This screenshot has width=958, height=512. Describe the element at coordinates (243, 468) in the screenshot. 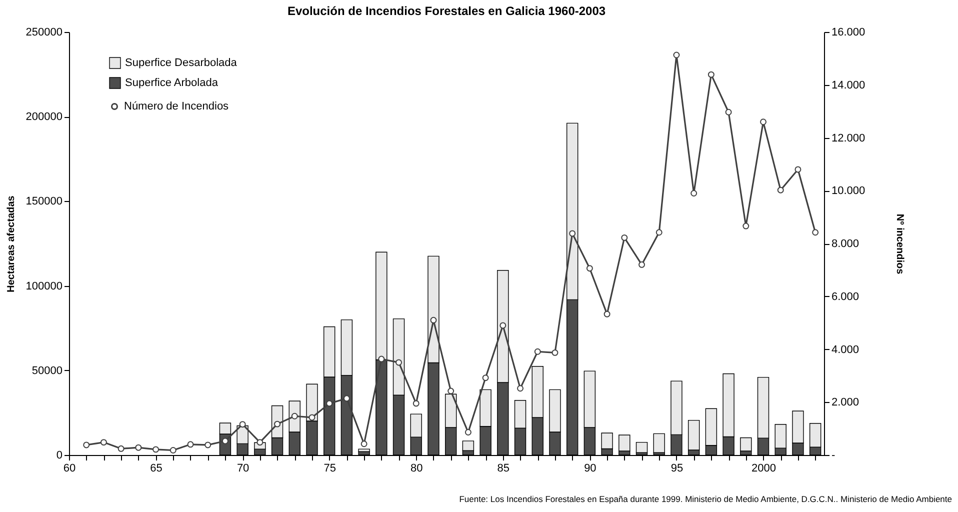

I see `x-tick-label: 70` at that location.